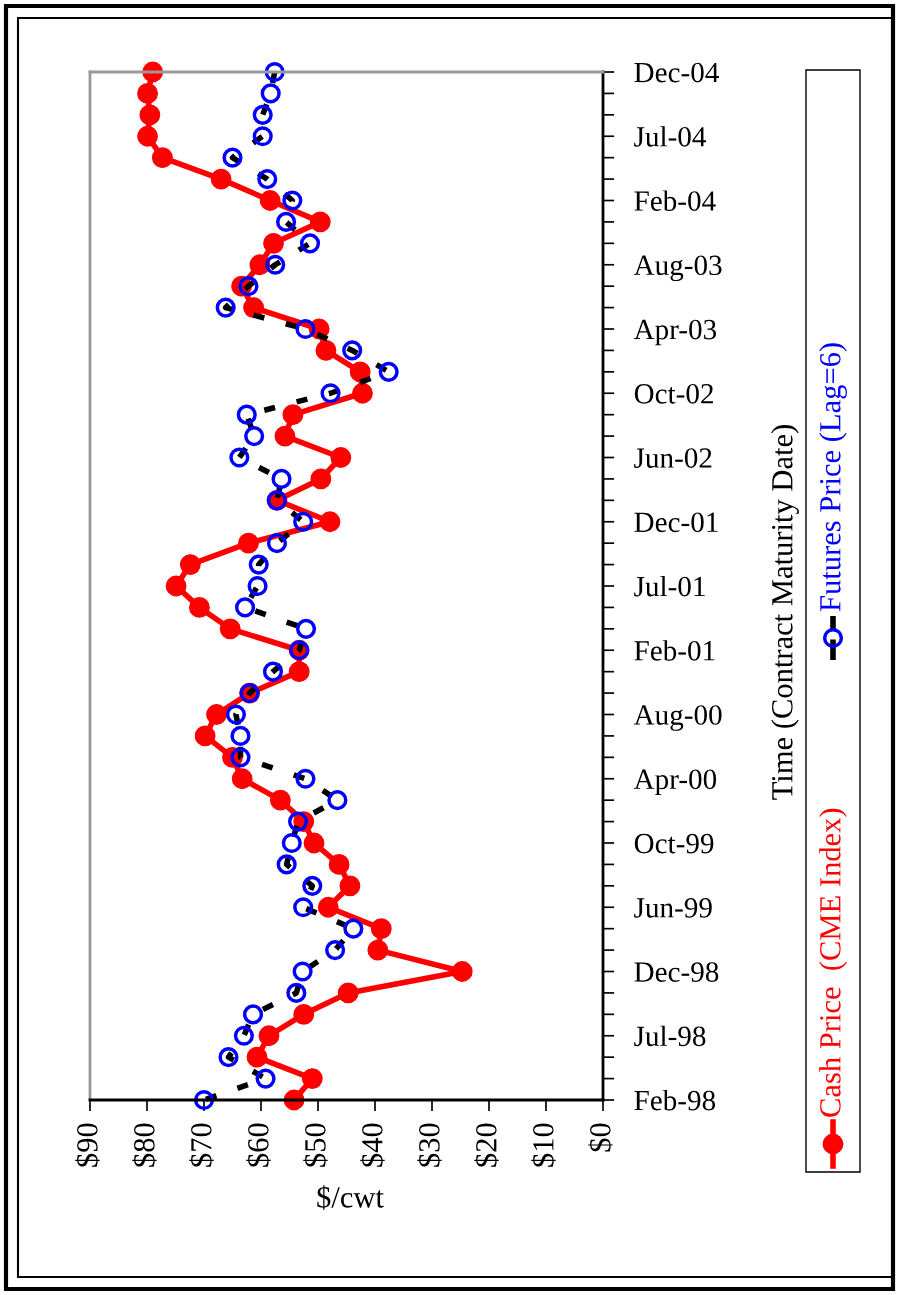  Describe the element at coordinates (677, 718) in the screenshot. I see `y-tick-label: Aug-00` at that location.